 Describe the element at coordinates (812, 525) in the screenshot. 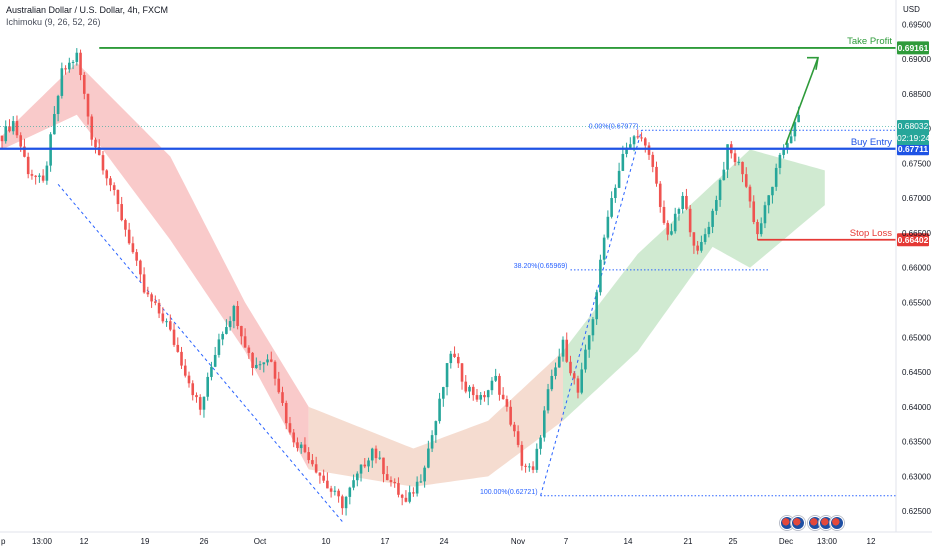

I see `economic-events` at that location.